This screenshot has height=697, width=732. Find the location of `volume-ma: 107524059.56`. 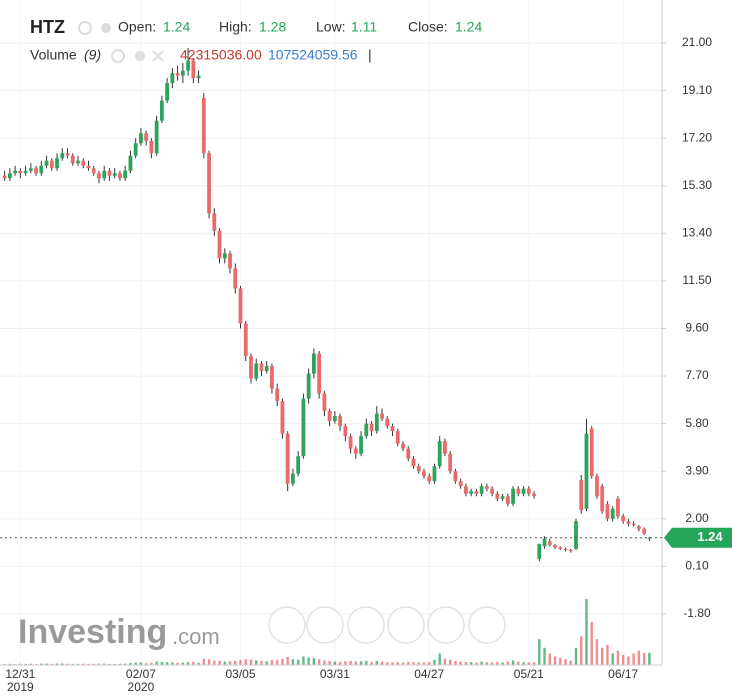

volume-ma: 107524059.56 is located at coordinates (313, 55).